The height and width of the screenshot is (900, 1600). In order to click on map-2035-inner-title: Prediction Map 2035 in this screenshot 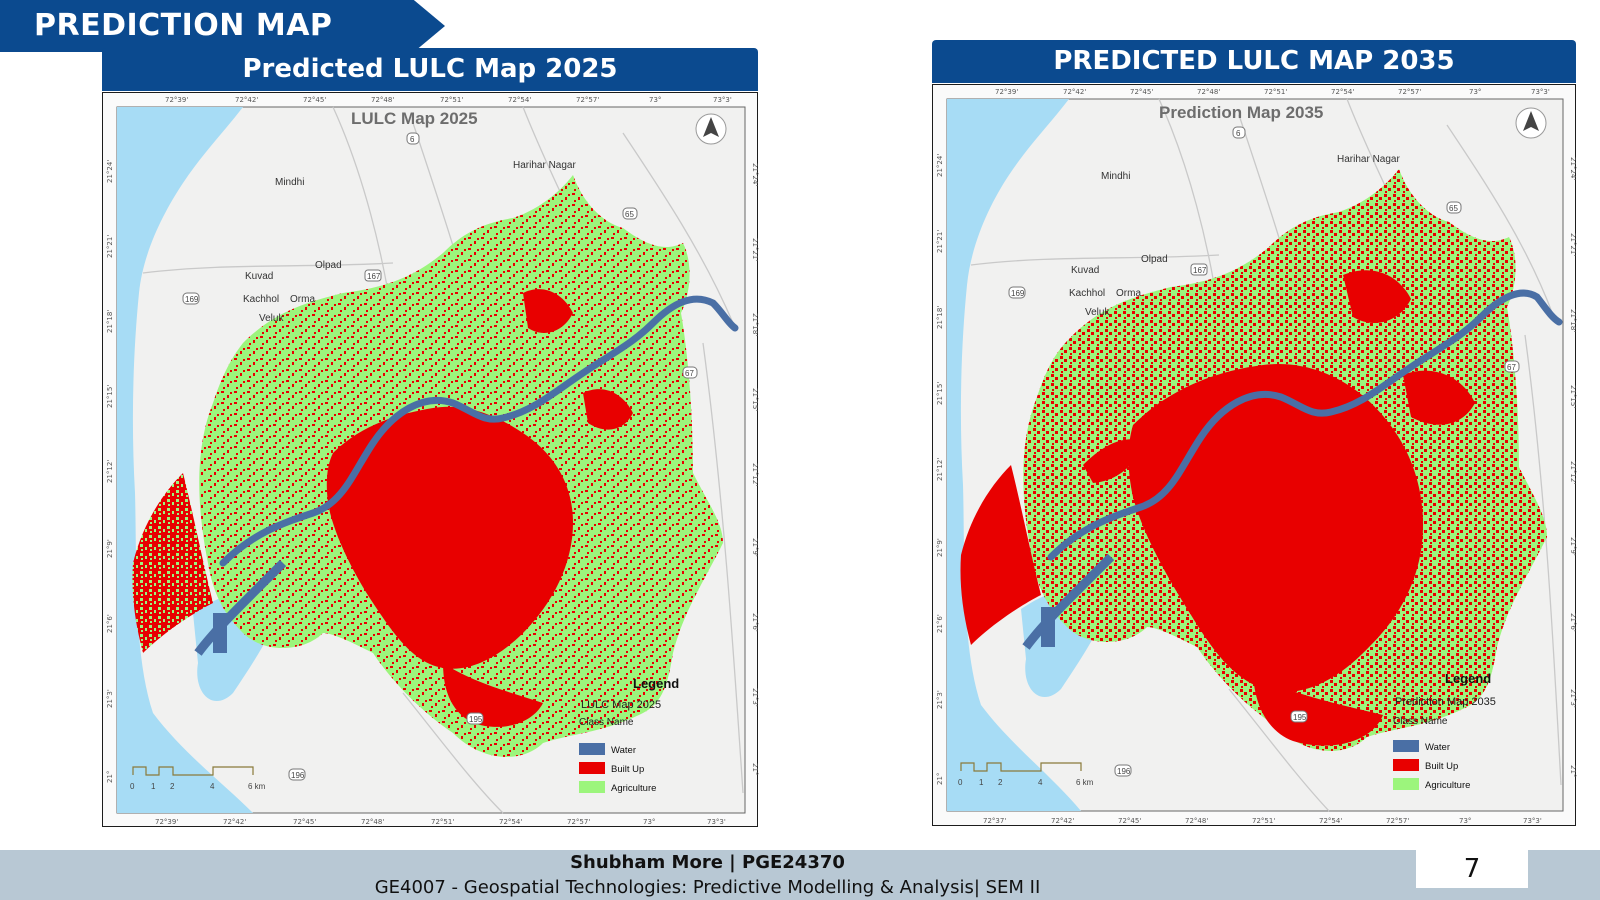, I will do `click(1241, 112)`.